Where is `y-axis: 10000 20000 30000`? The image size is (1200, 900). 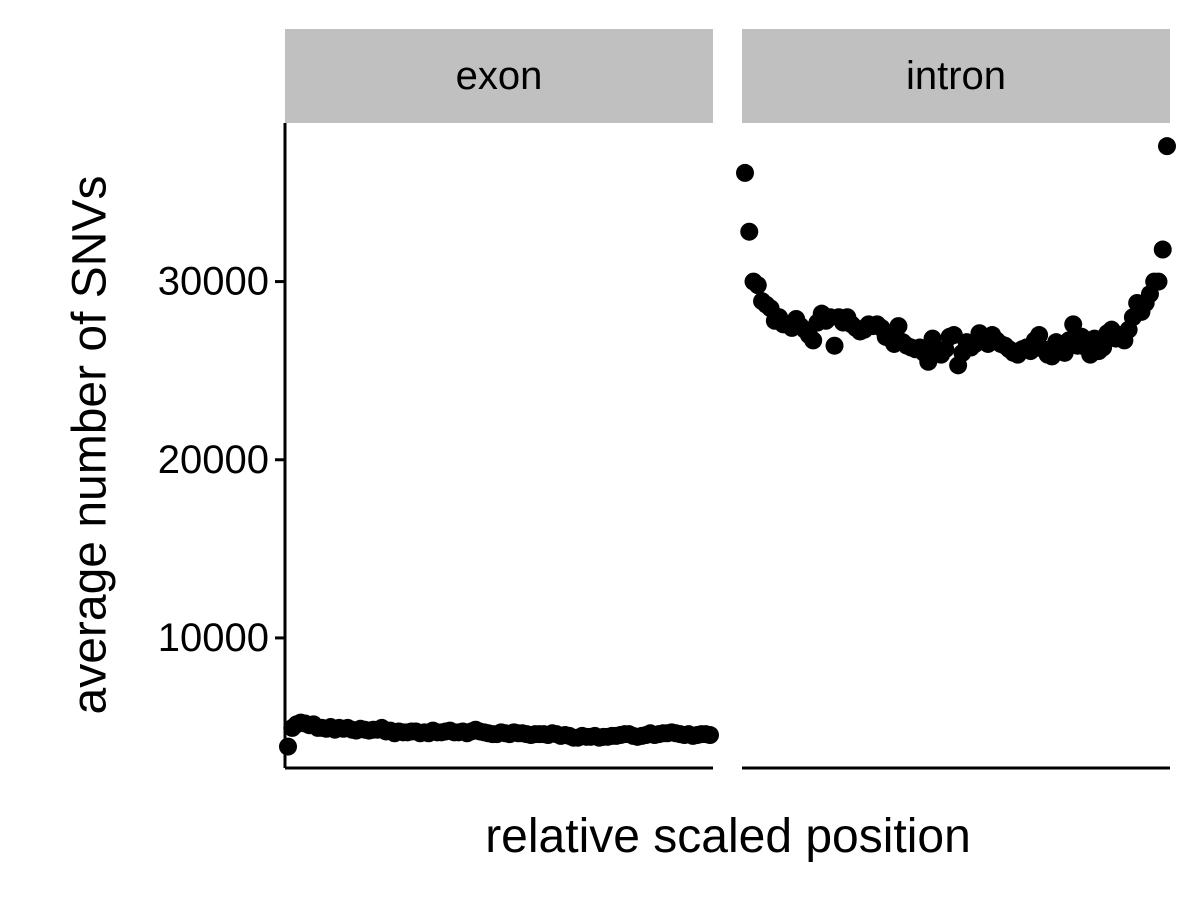
y-axis: 10000 20000 30000 is located at coordinates (222, 445).